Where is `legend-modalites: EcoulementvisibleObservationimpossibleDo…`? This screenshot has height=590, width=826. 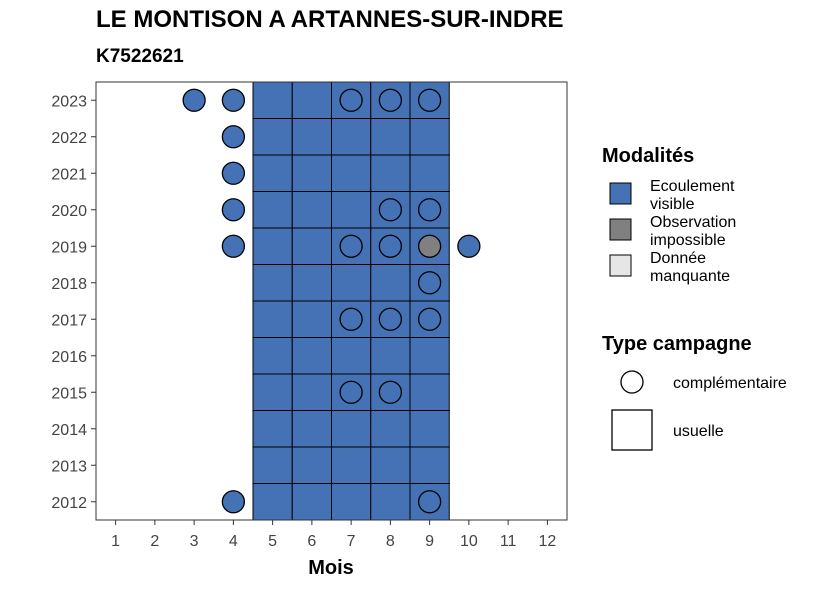
legend-modalites: EcoulementvisibleObservationimpossibleDo… is located at coordinates (672, 231).